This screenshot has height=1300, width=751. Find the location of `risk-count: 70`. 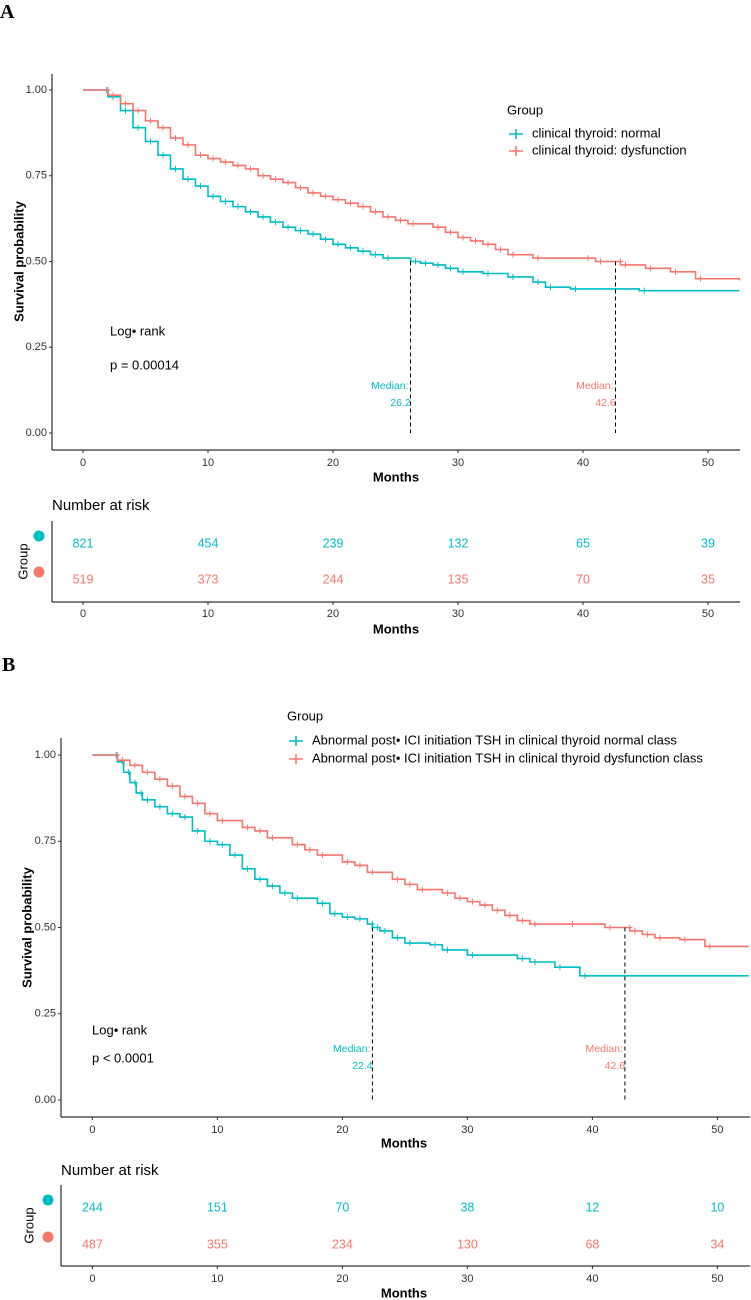

risk-count: 70 is located at coordinates (342, 1207).